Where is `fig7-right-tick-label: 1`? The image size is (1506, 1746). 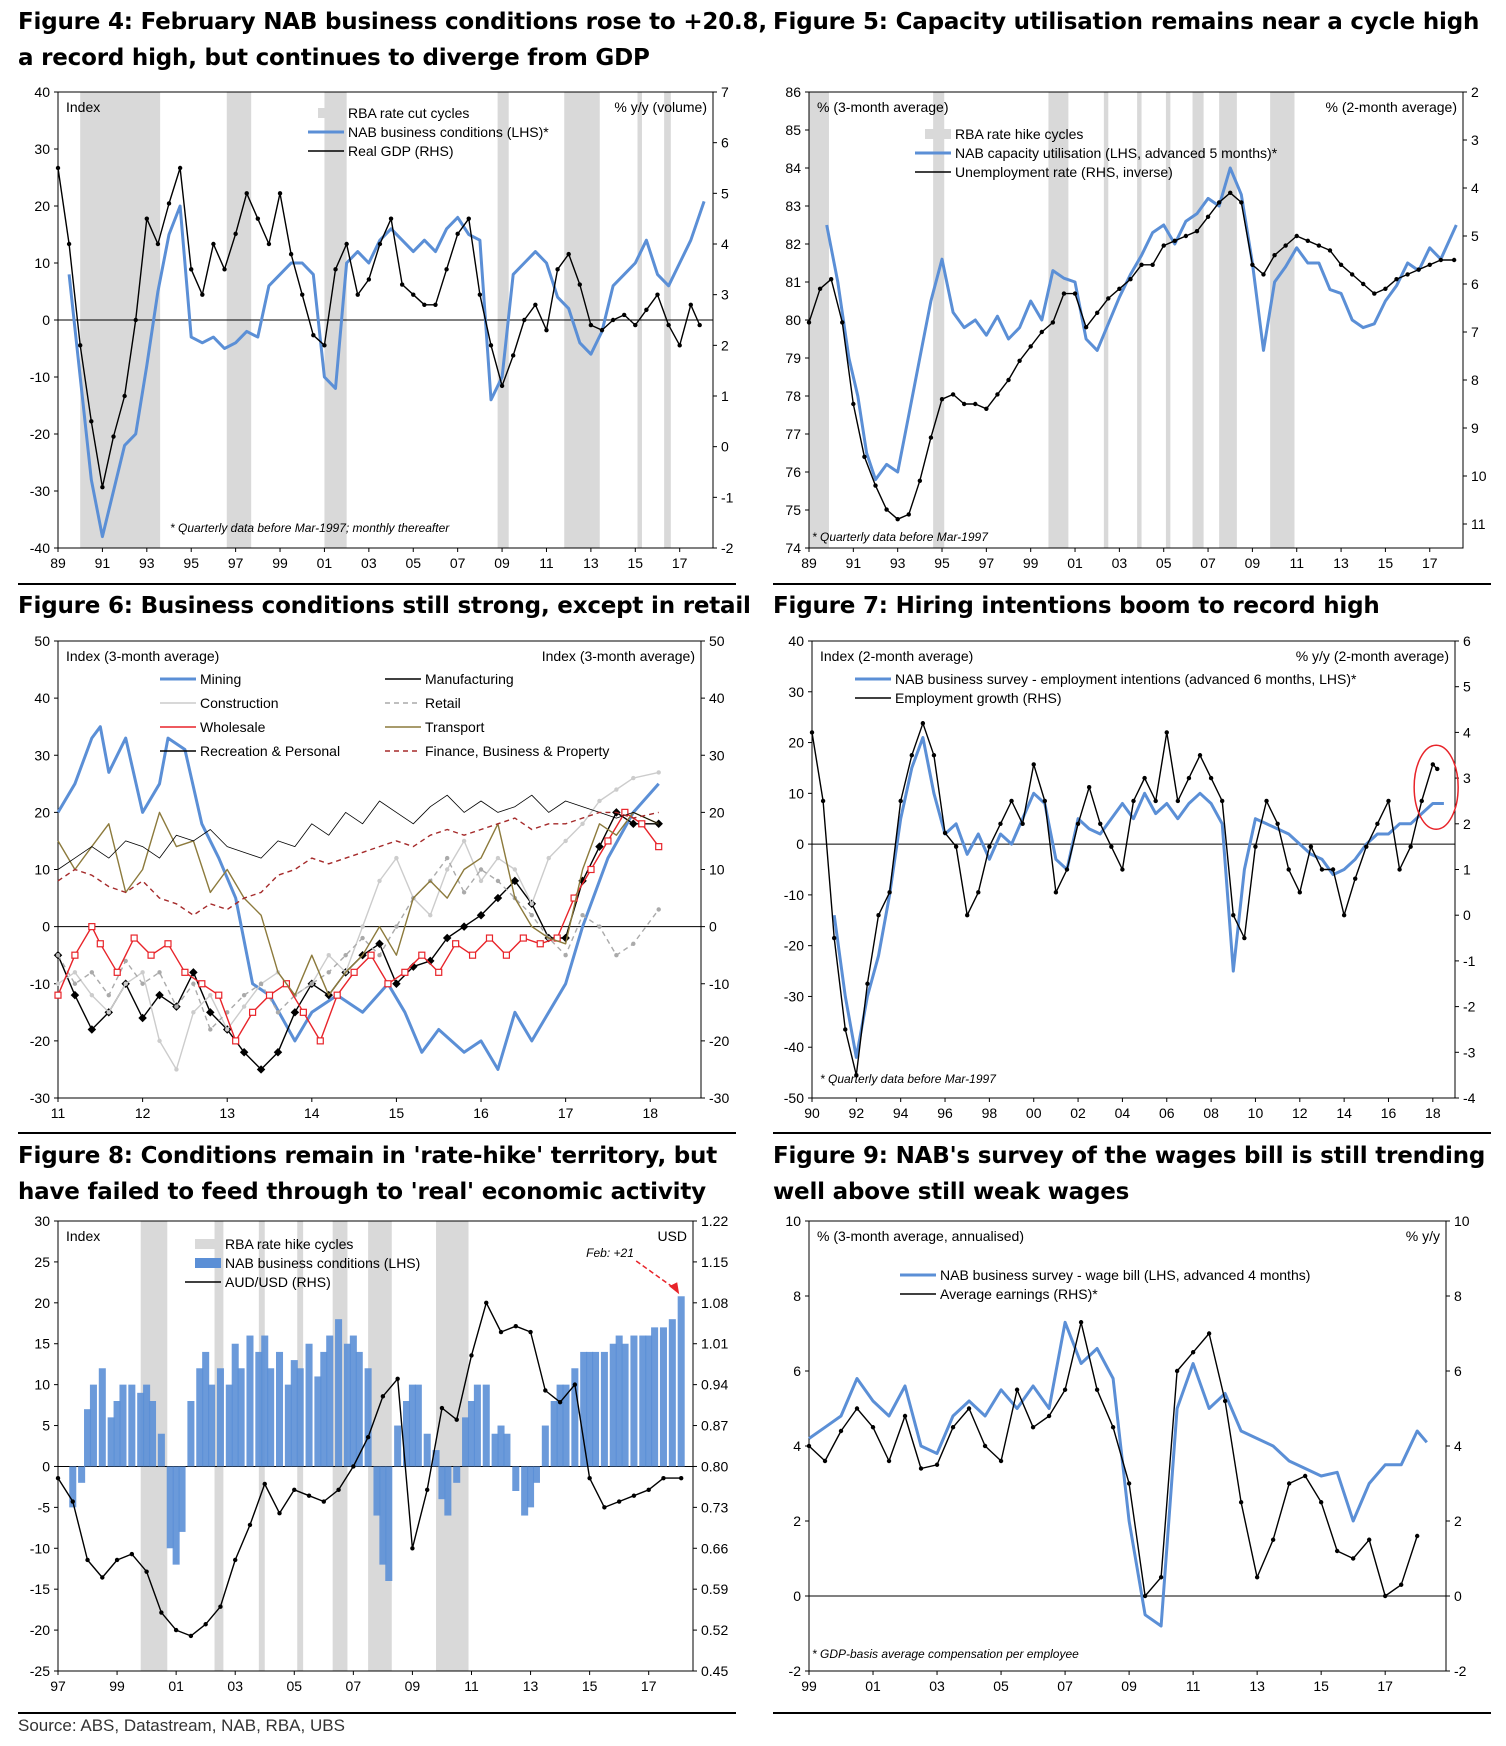 fig7-right-tick-label: 1 is located at coordinates (1467, 870).